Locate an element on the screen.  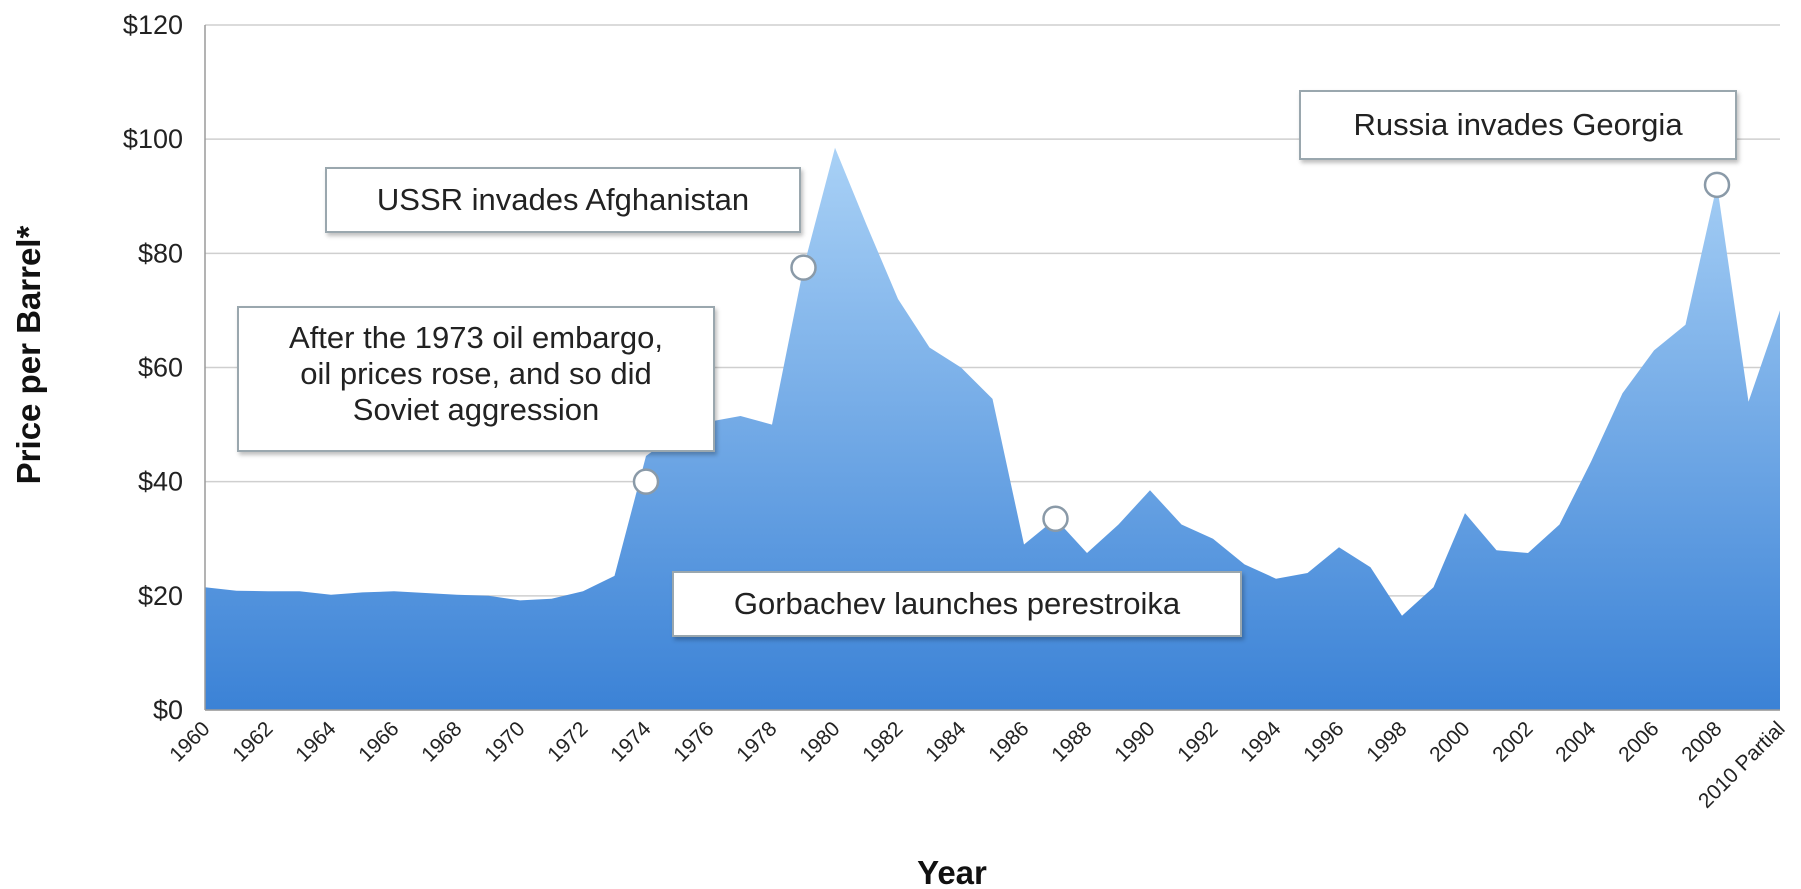
x-tick-label: 1982 is located at coordinates (882, 741).